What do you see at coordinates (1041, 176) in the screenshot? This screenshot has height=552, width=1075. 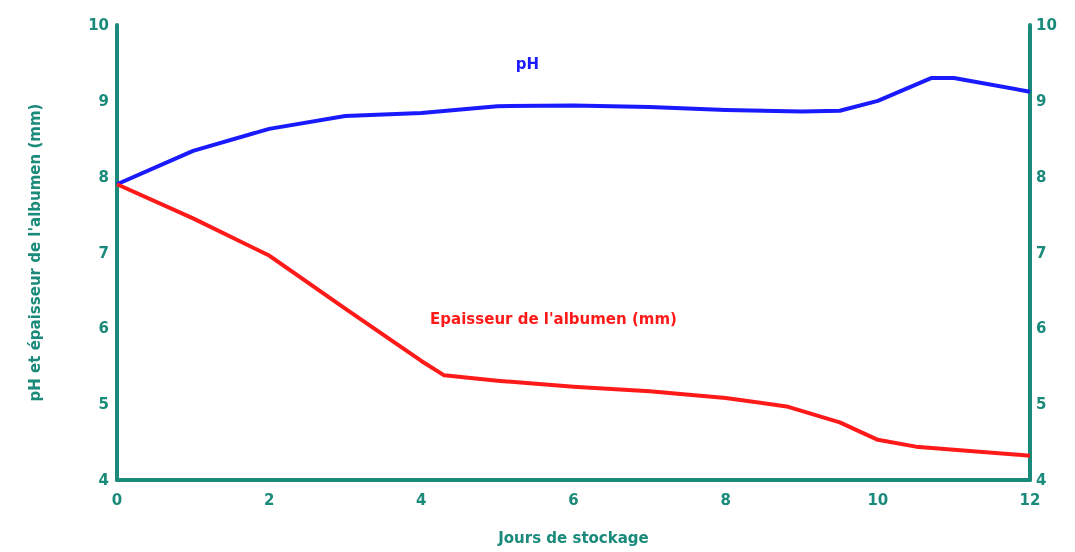 I see `y2-tick-label: 8` at bounding box center [1041, 176].